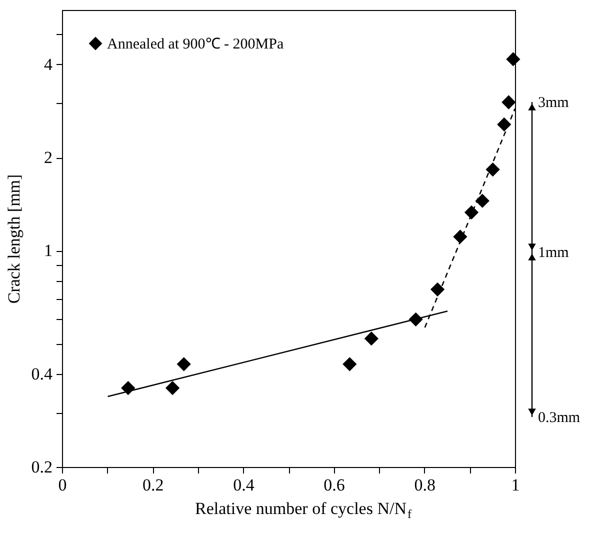 The height and width of the screenshot is (535, 603). What do you see at coordinates (42, 374) in the screenshot?
I see `y-tick-label: 0.4` at bounding box center [42, 374].